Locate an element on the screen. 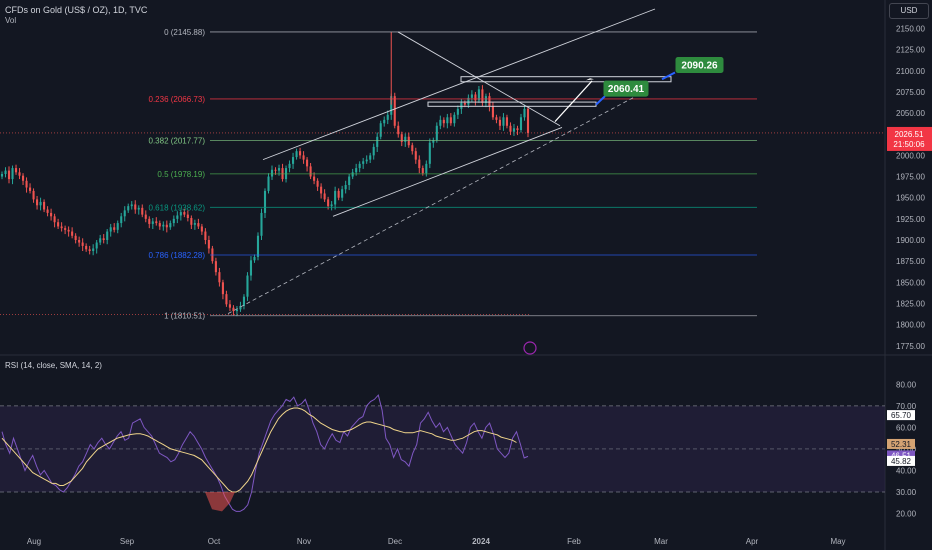 The image size is (932, 550). volume-label: Vol is located at coordinates (11, 20).